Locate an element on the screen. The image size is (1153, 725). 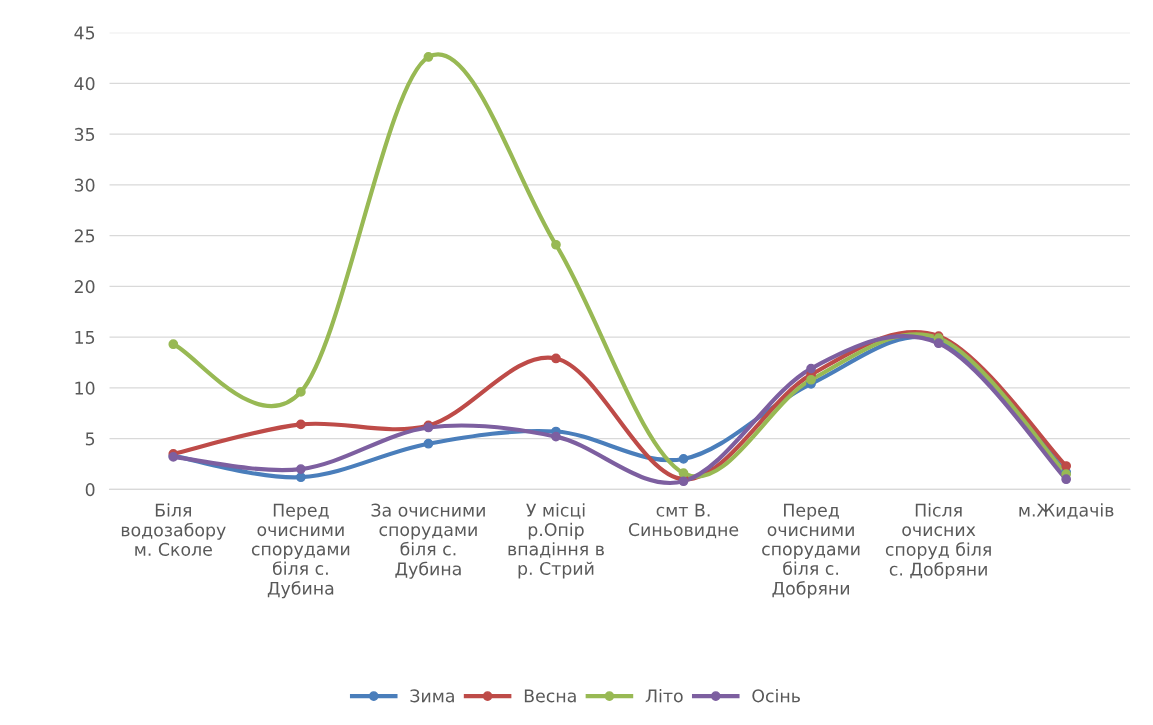
x-tick-label: За очисними спорудами біля с. Дубина is located at coordinates (428, 541).